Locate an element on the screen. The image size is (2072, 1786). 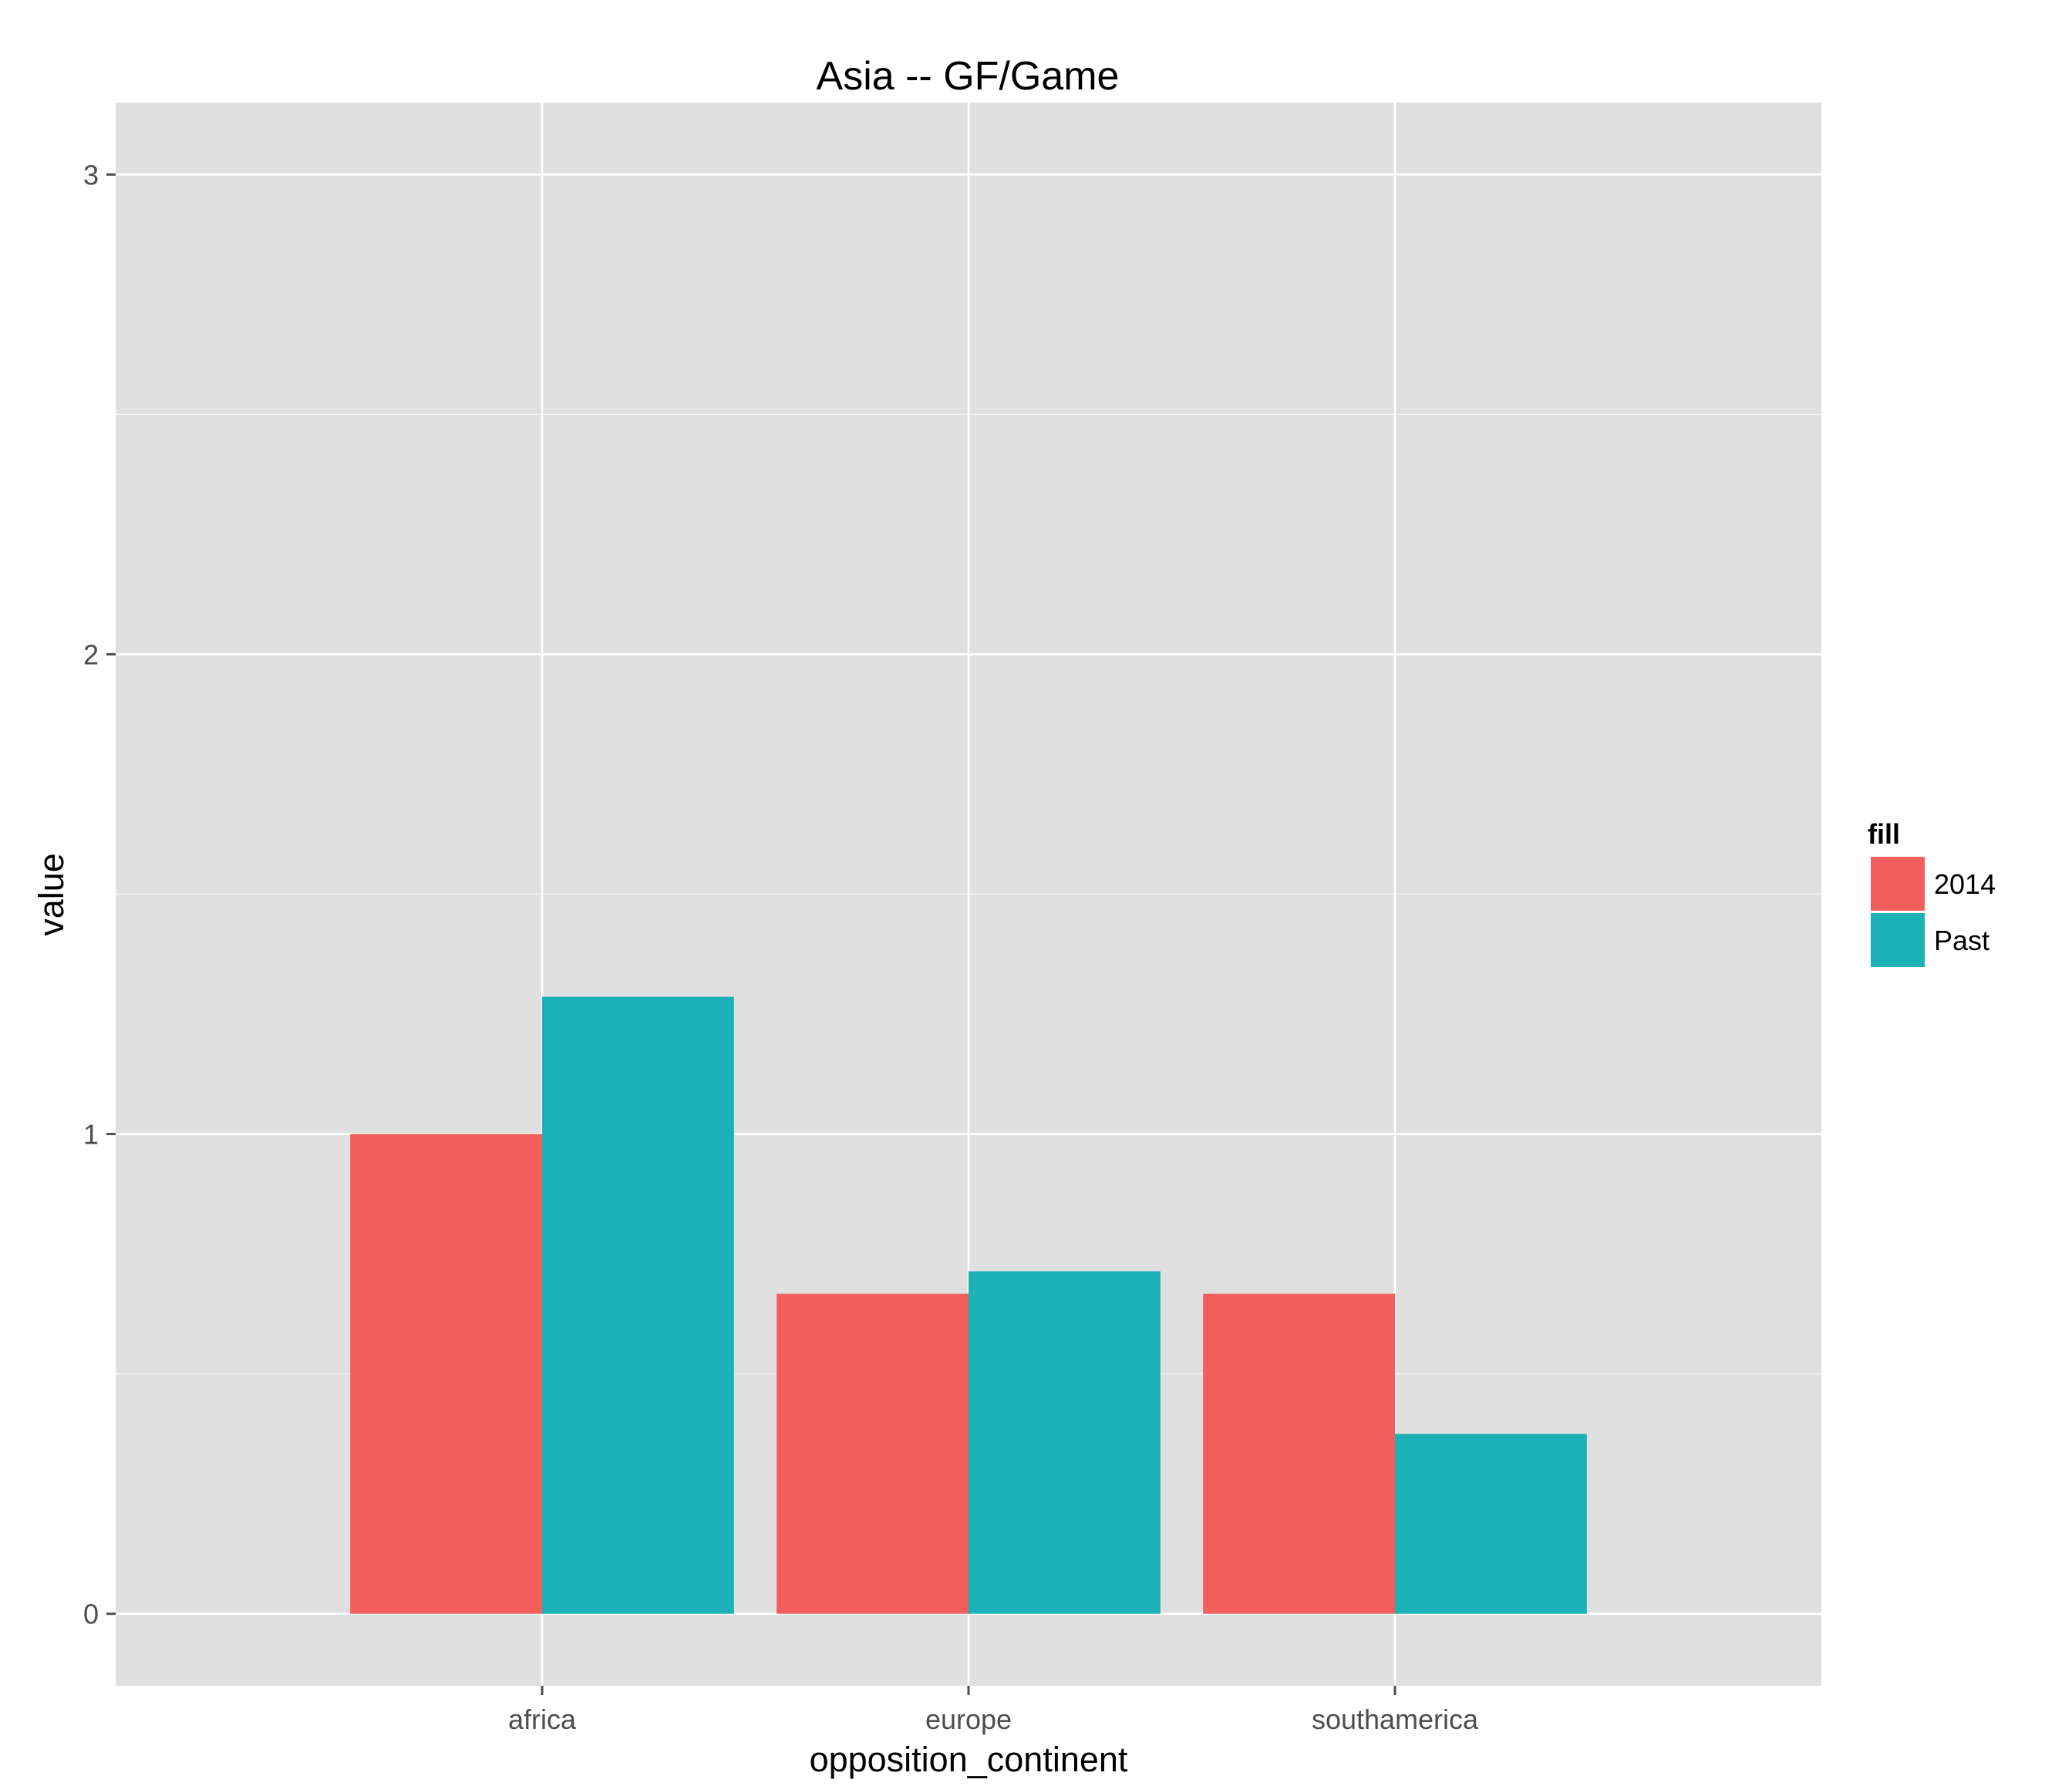
legend-title: fill is located at coordinates (1884, 834).